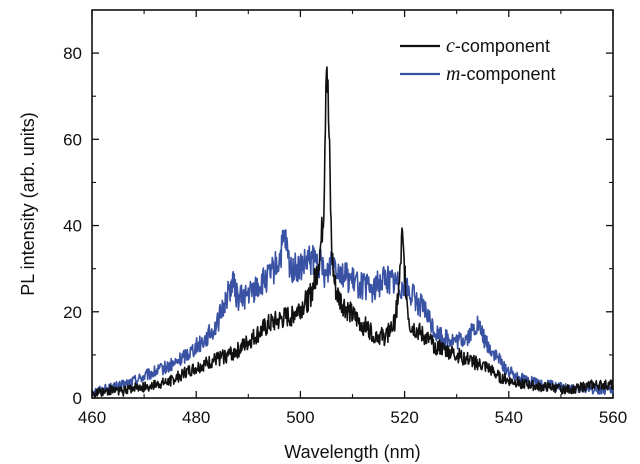  I want to click on legend-label-italic: c, so click(450, 46).